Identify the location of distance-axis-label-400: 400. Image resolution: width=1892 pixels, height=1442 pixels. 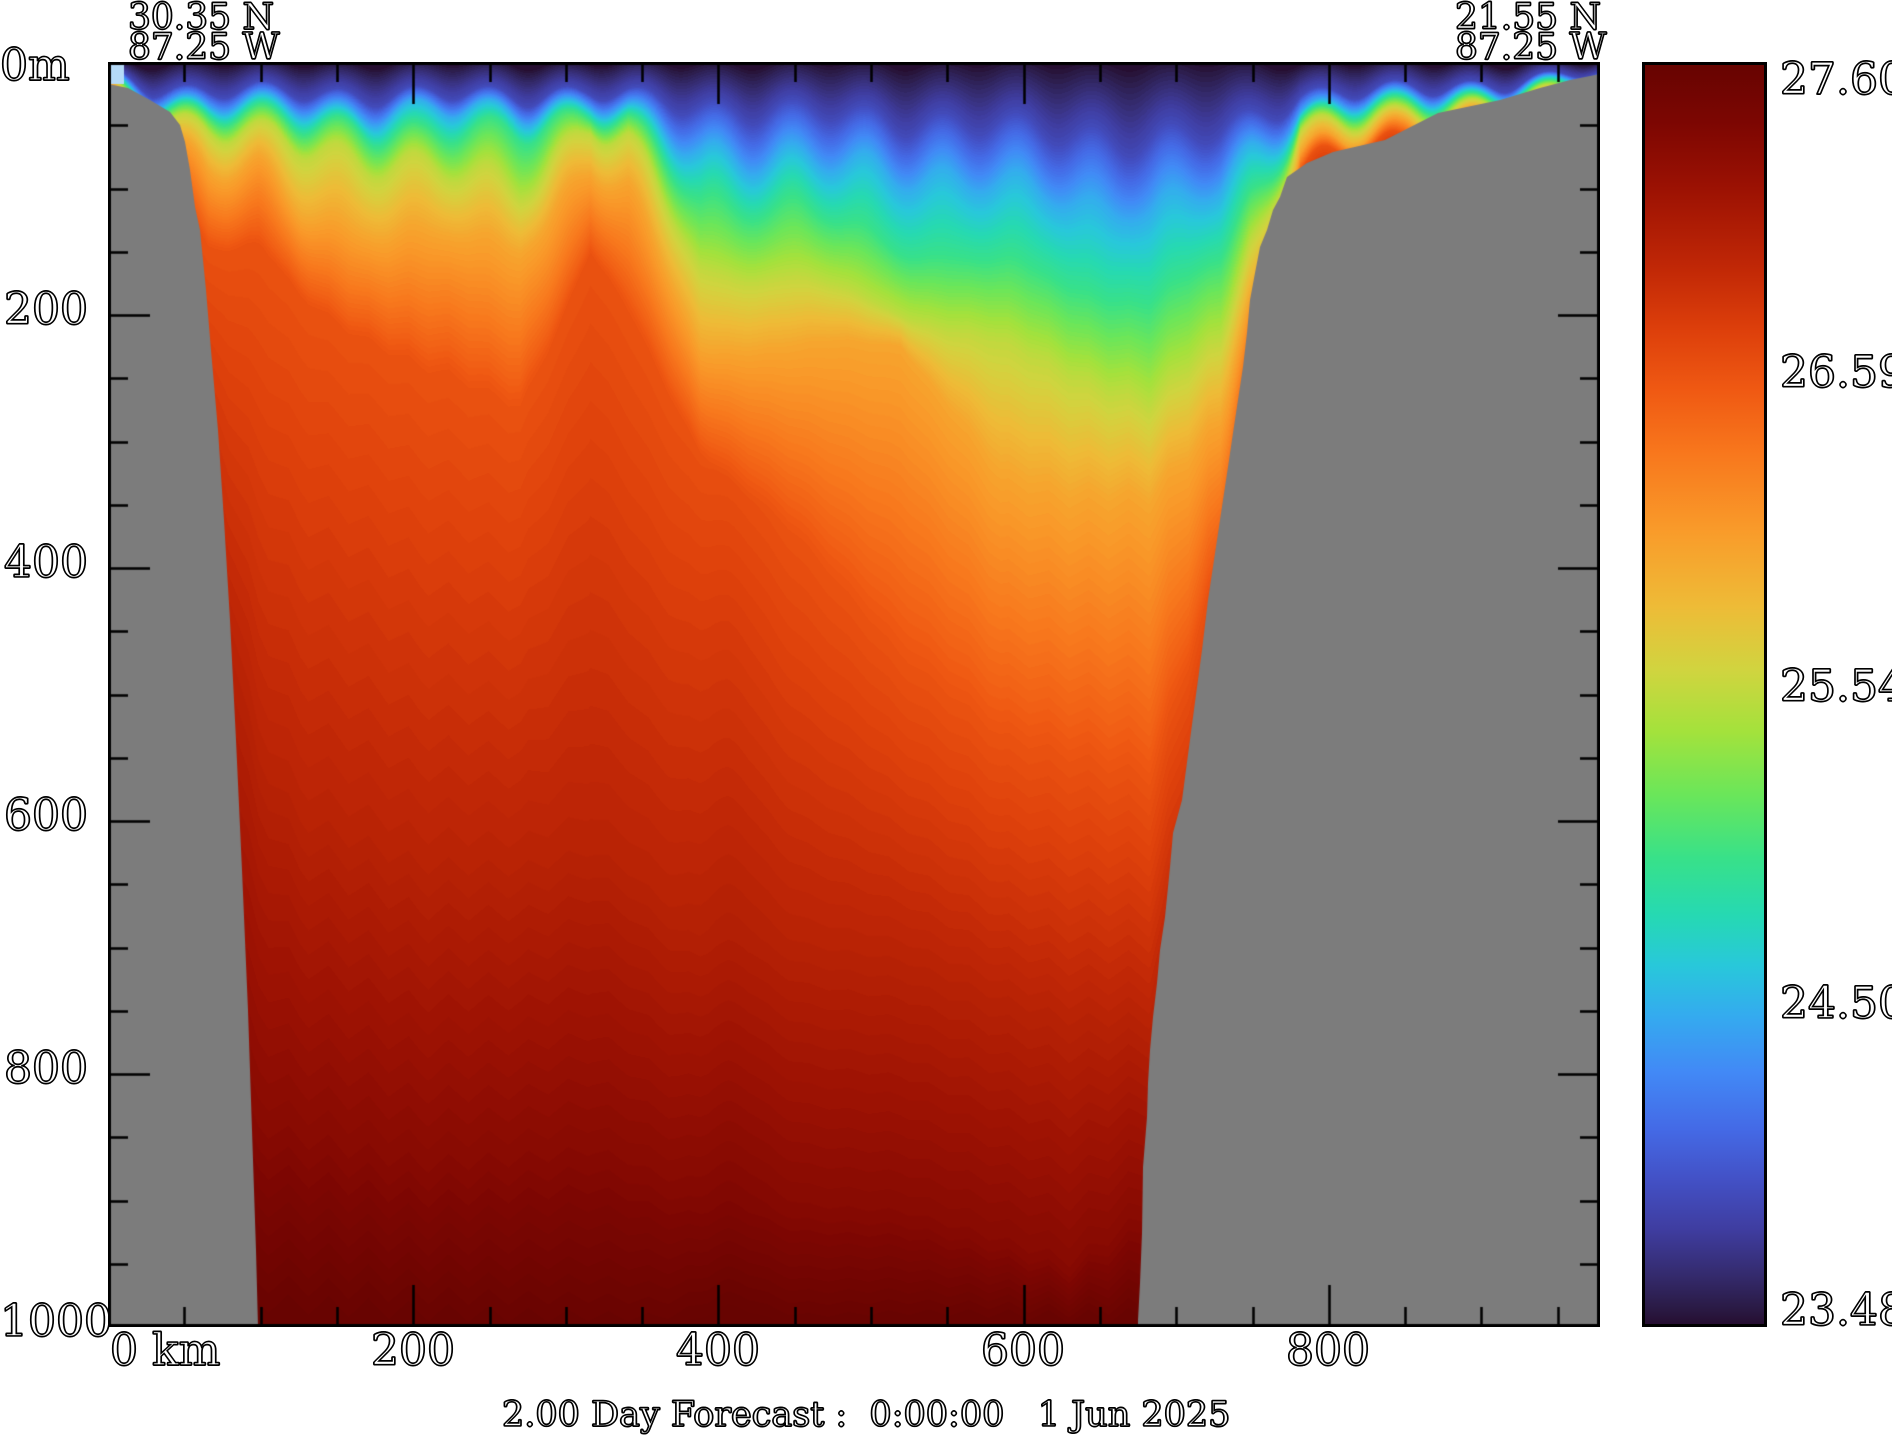
(717, 1350).